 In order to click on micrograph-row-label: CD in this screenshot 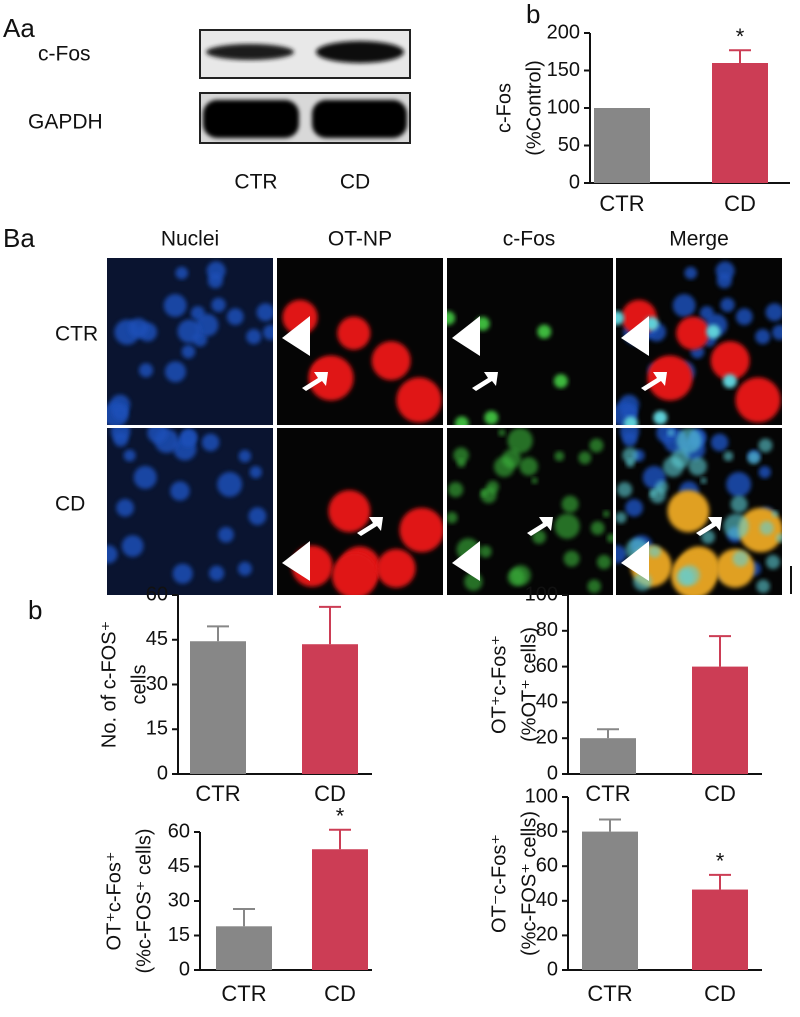, I will do `click(70, 504)`.